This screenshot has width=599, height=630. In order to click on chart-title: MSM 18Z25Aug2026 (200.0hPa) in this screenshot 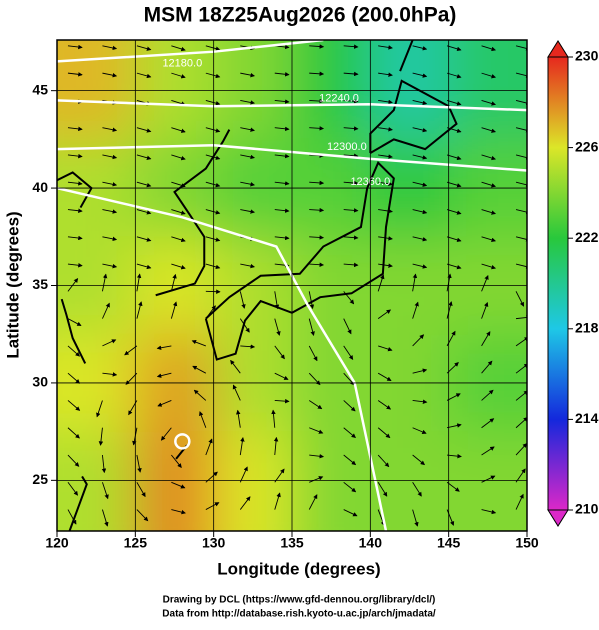, I will do `click(300, 15)`.